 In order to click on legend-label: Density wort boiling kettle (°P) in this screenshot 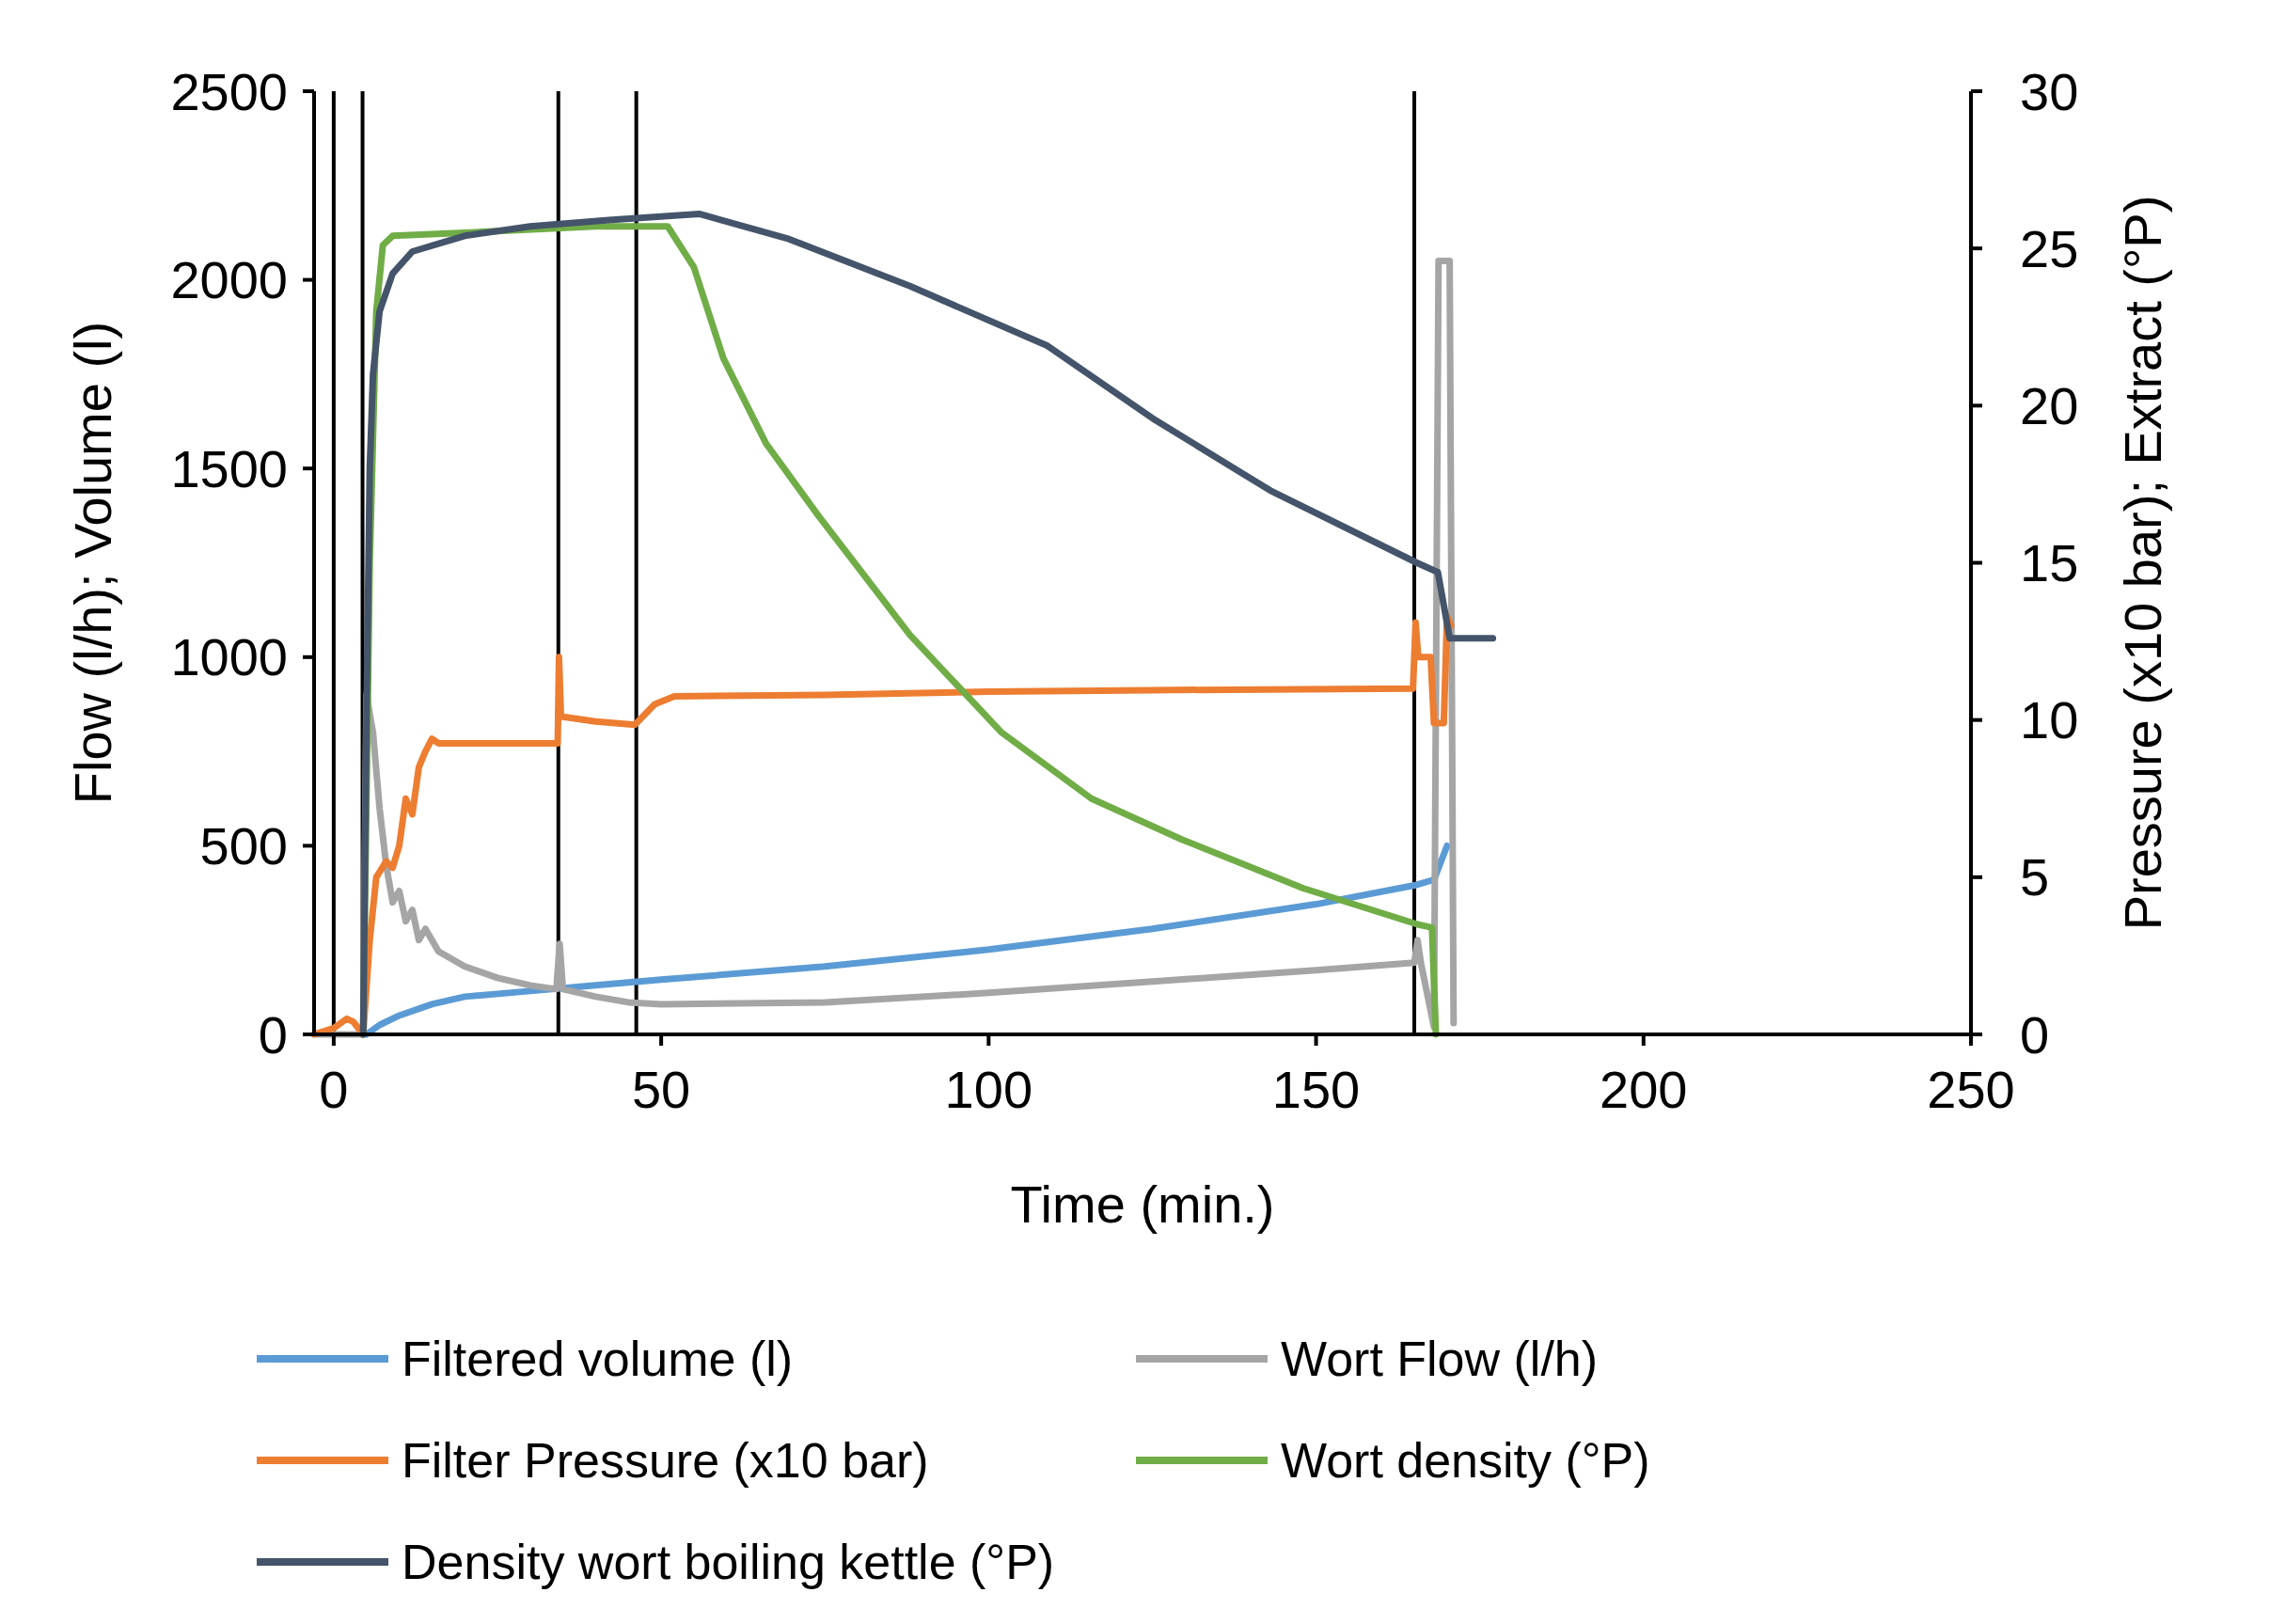, I will do `click(728, 1562)`.